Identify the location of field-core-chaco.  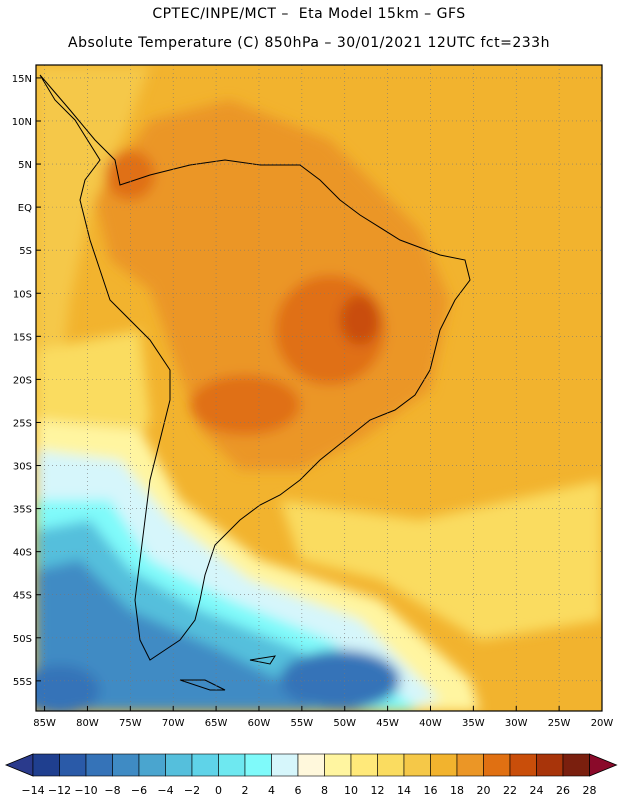
(245, 405).